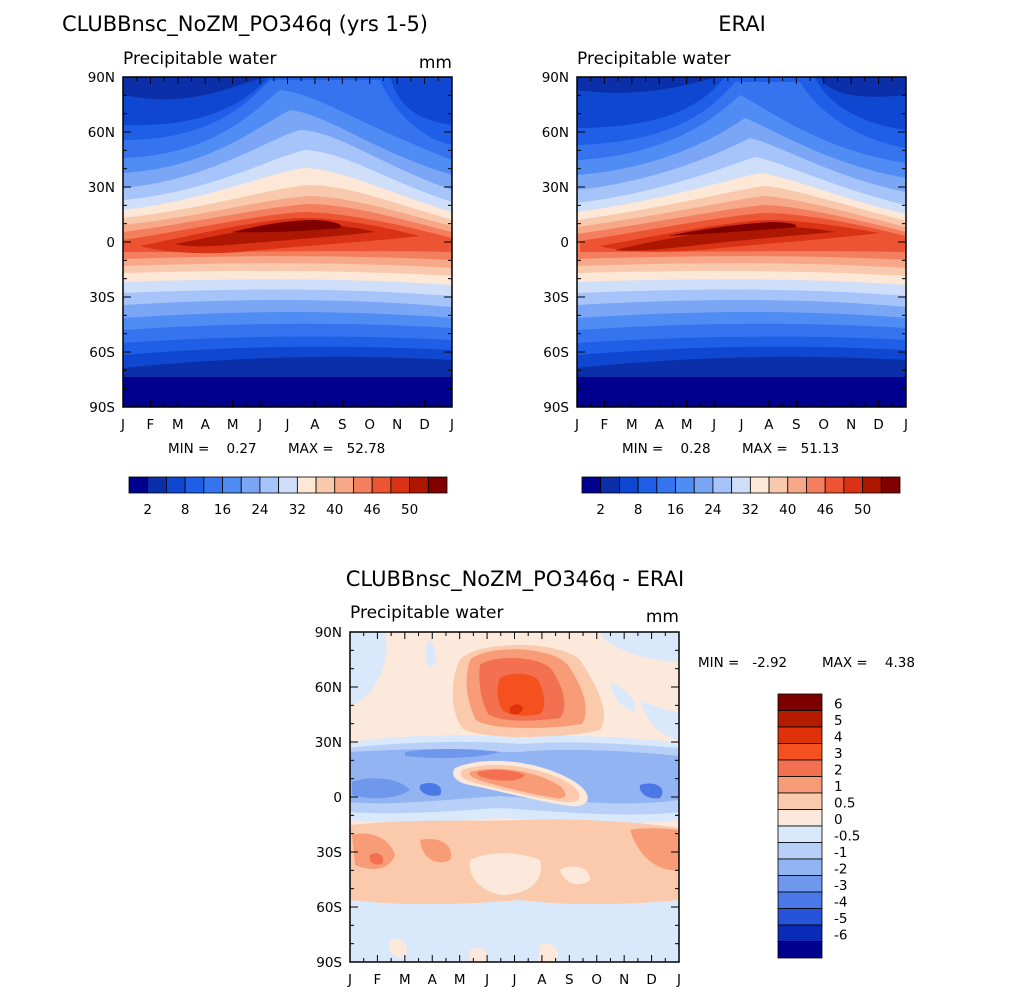  Describe the element at coordinates (297, 510) in the screenshot. I see `colorbar-label: 32` at that location.